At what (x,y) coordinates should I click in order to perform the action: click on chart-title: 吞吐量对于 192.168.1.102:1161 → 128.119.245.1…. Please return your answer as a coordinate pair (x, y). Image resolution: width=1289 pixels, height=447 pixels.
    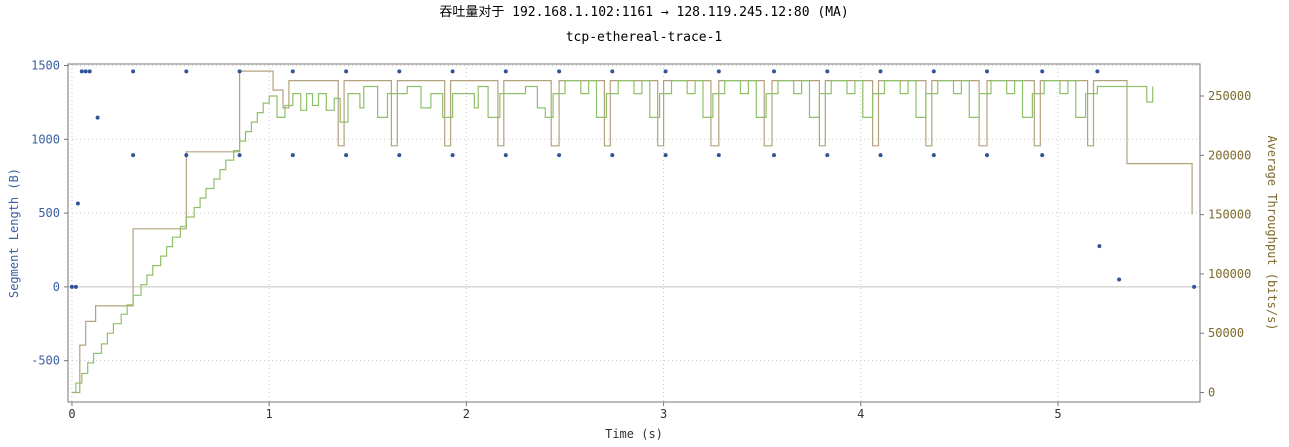
    Looking at the image, I should click on (643, 12).